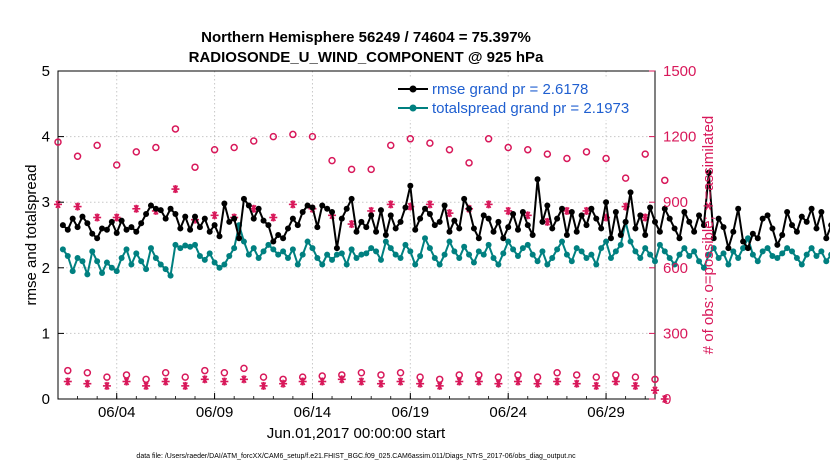 This screenshot has width=830, height=470. What do you see at coordinates (356, 433) in the screenshot?
I see `x-axis-label: Jun.01,2017 00:00:00 start` at bounding box center [356, 433].